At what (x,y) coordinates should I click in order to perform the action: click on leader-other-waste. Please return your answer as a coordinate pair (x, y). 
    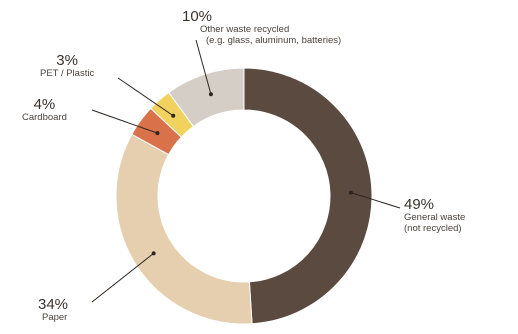
    Looking at the image, I should click on (203, 67).